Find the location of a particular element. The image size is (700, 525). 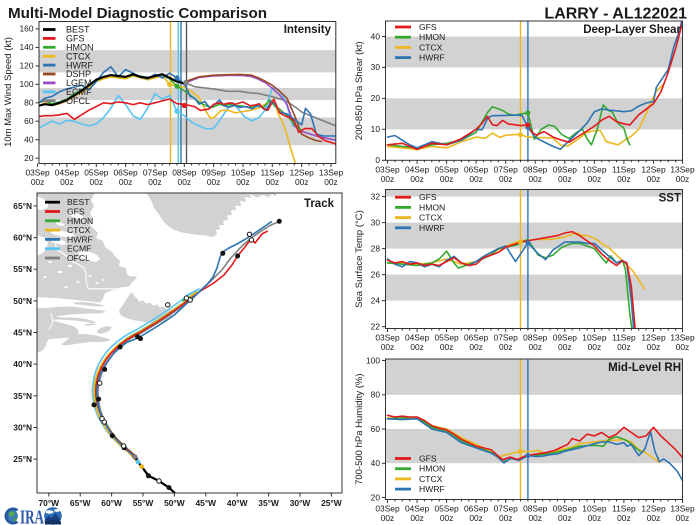

svg-text: 40°W is located at coordinates (237, 503).